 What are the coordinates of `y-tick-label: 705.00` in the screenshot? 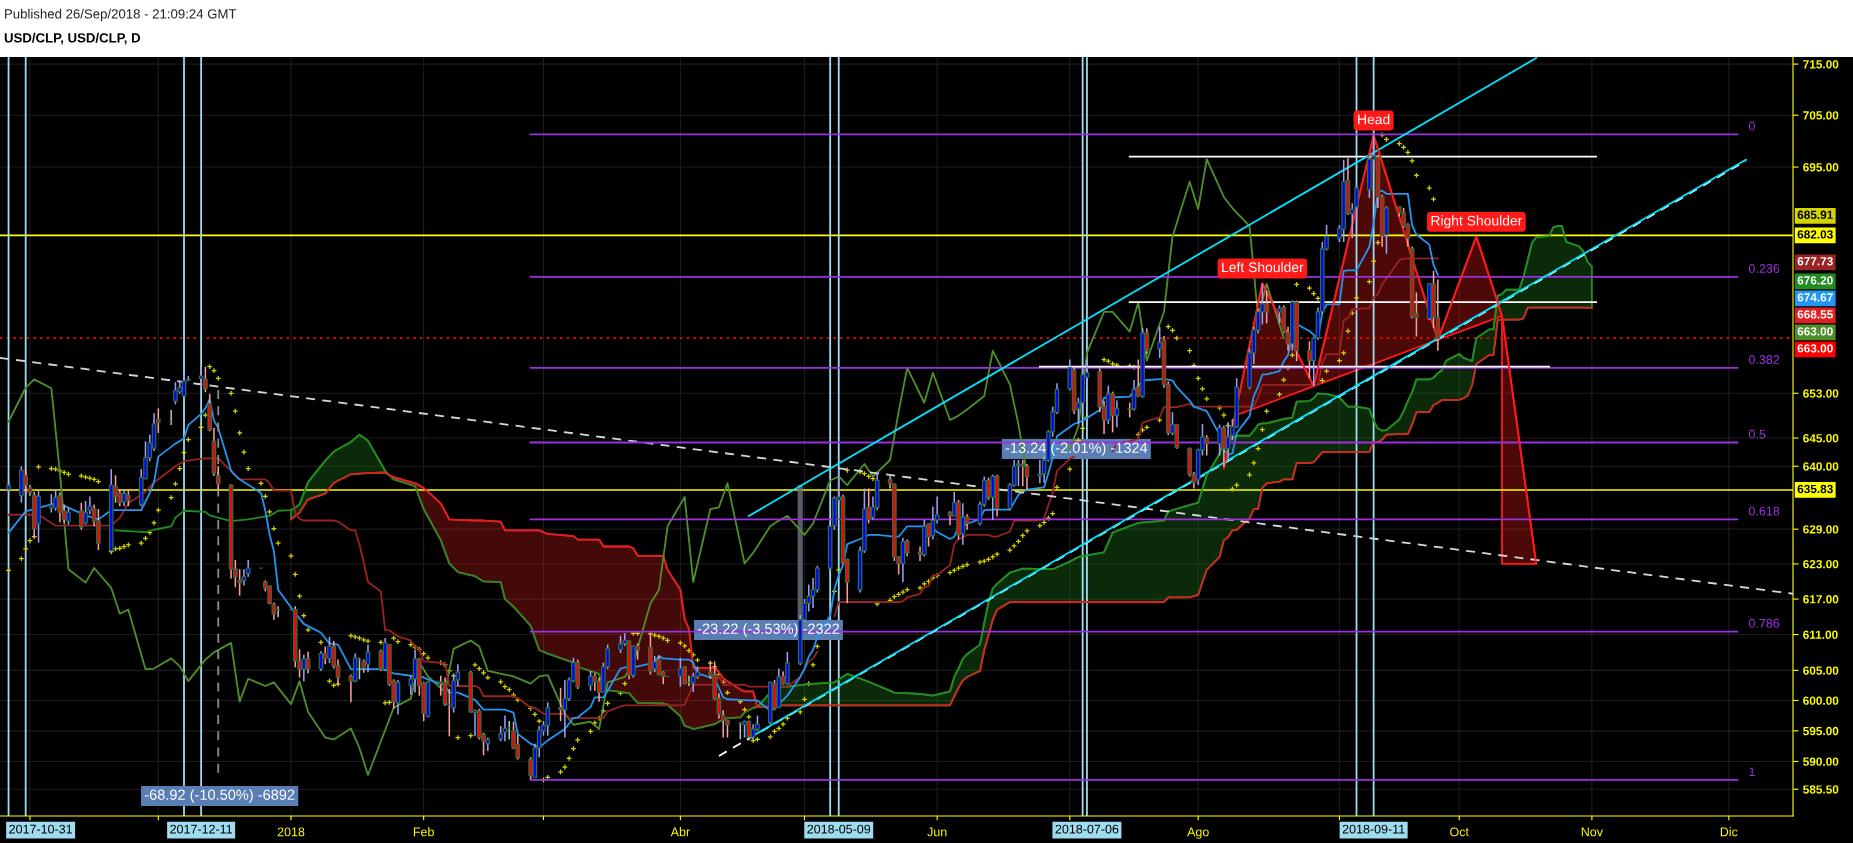 It's located at (1821, 115).